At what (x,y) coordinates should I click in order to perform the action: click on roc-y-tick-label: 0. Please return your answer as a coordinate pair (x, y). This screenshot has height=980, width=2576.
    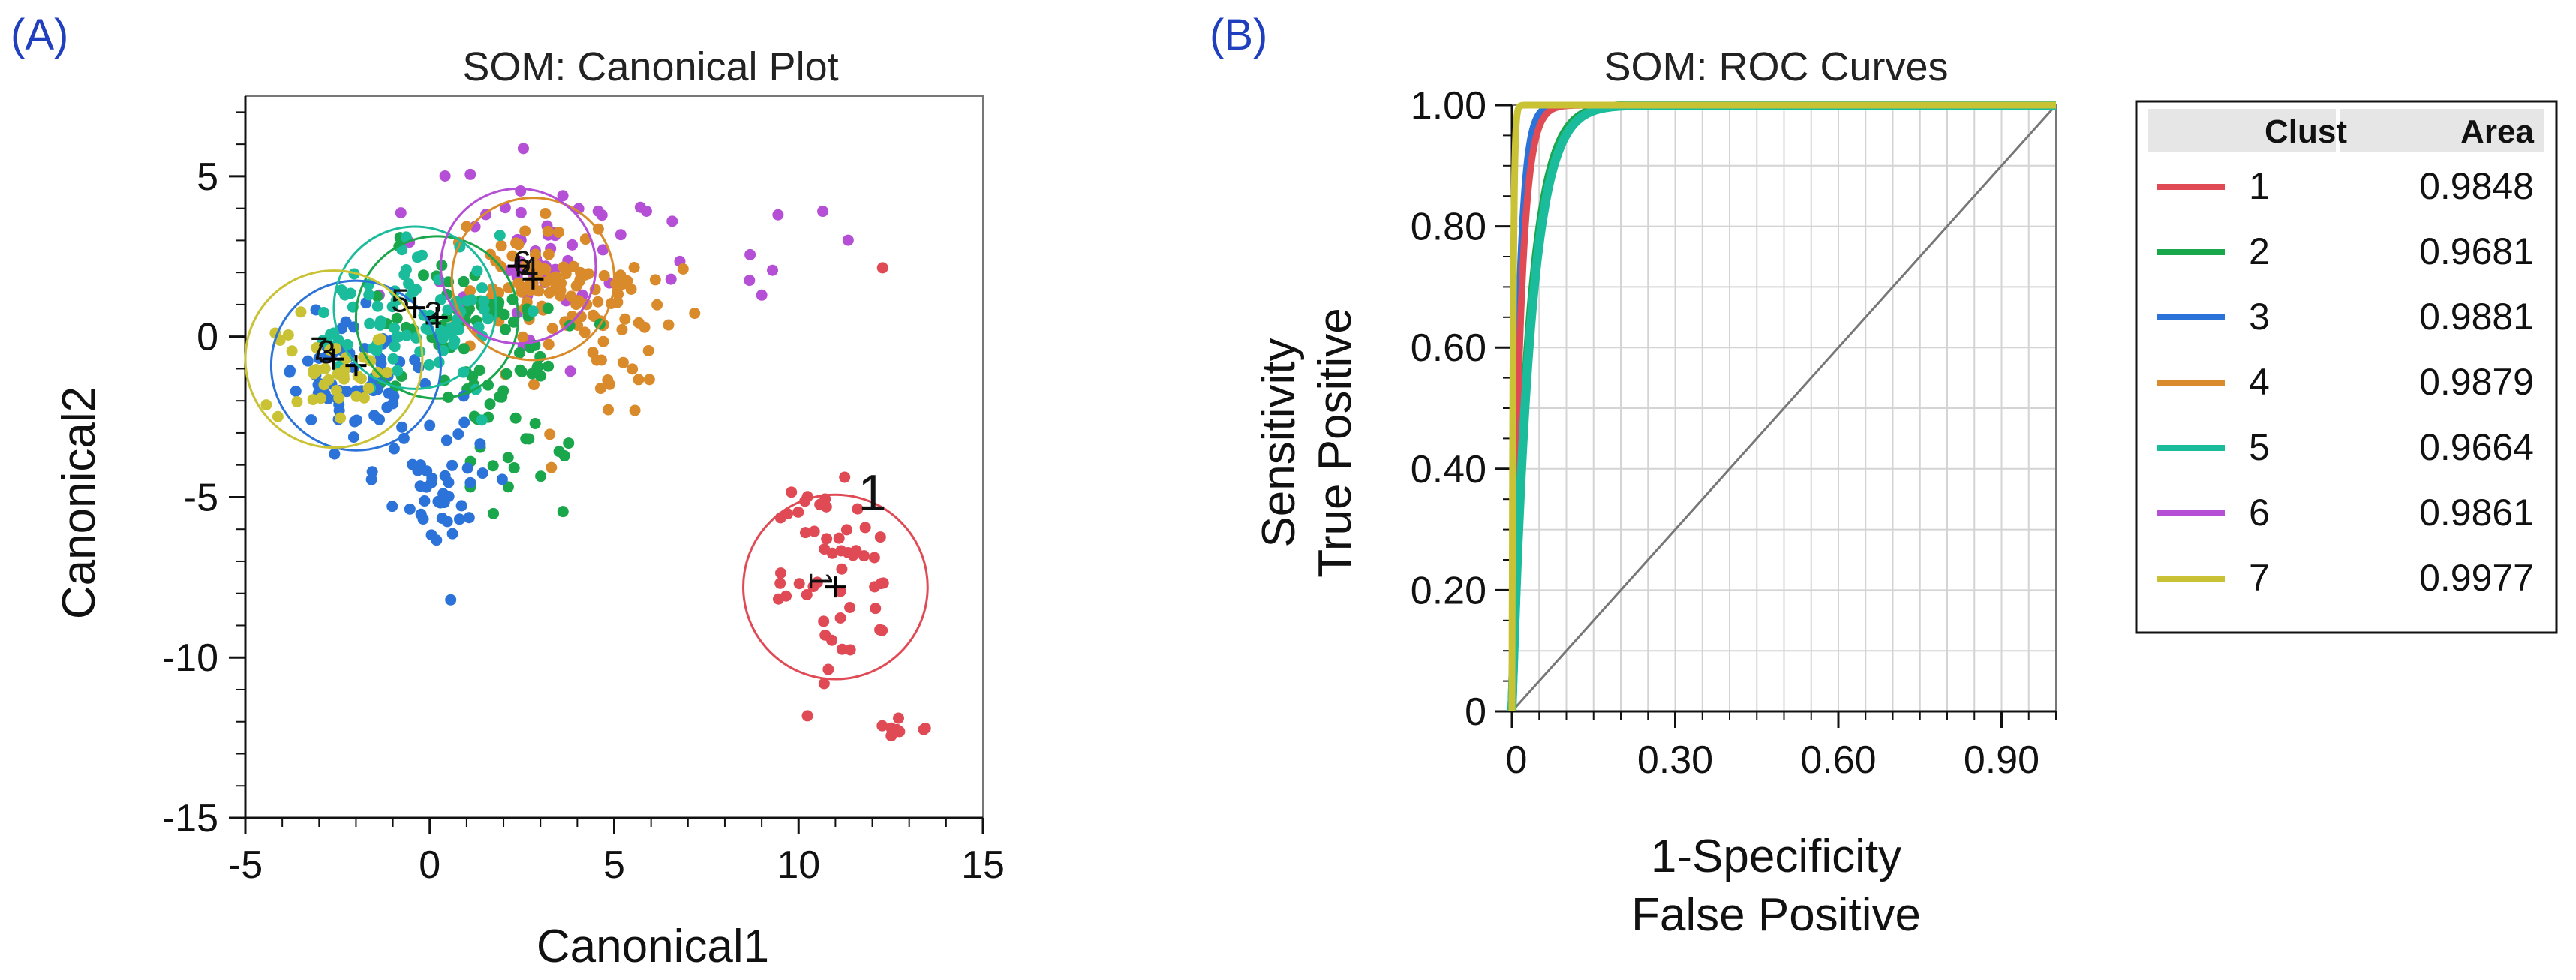
    Looking at the image, I should click on (1475, 712).